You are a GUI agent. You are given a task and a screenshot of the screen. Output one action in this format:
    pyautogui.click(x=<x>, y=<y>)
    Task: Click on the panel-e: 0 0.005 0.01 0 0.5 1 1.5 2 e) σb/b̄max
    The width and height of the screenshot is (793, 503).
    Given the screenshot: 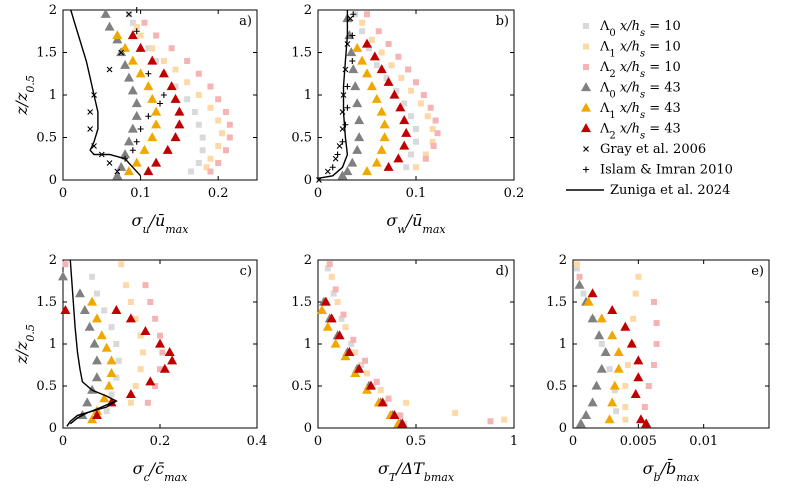 What is the action you would take?
    pyautogui.click(x=658, y=368)
    